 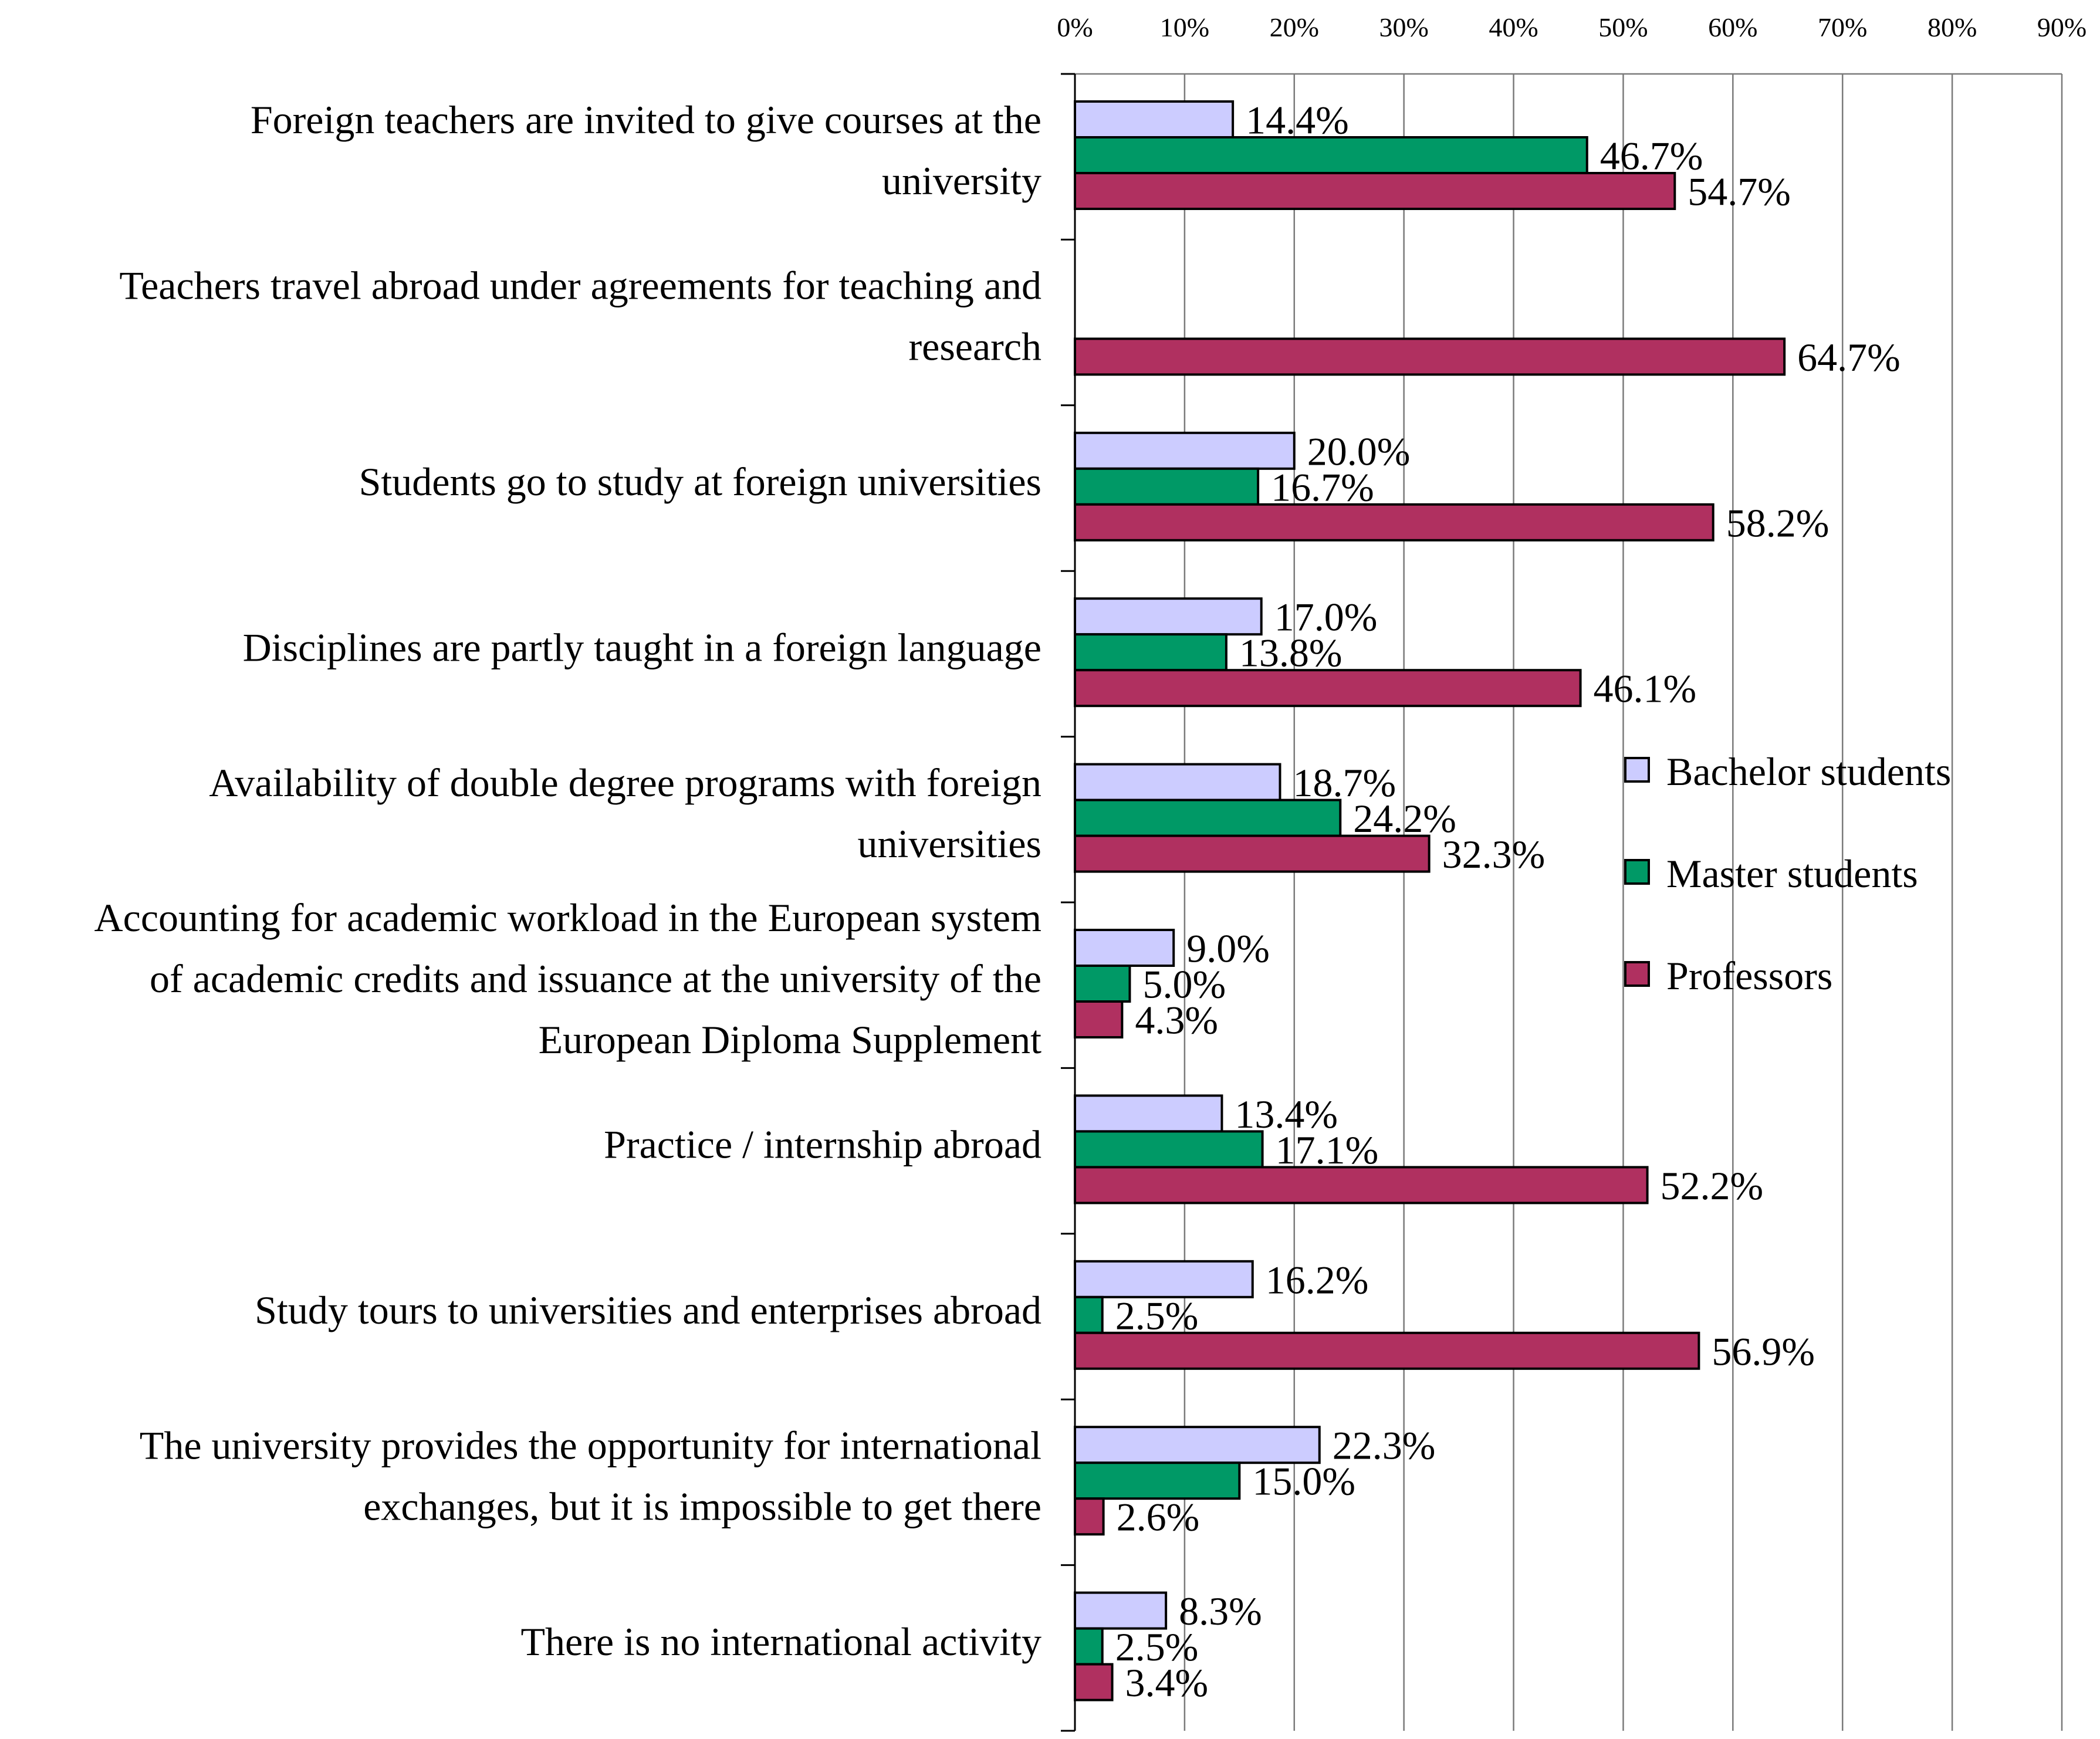 I want to click on value-label: 22.3%, so click(x=1384, y=1445).